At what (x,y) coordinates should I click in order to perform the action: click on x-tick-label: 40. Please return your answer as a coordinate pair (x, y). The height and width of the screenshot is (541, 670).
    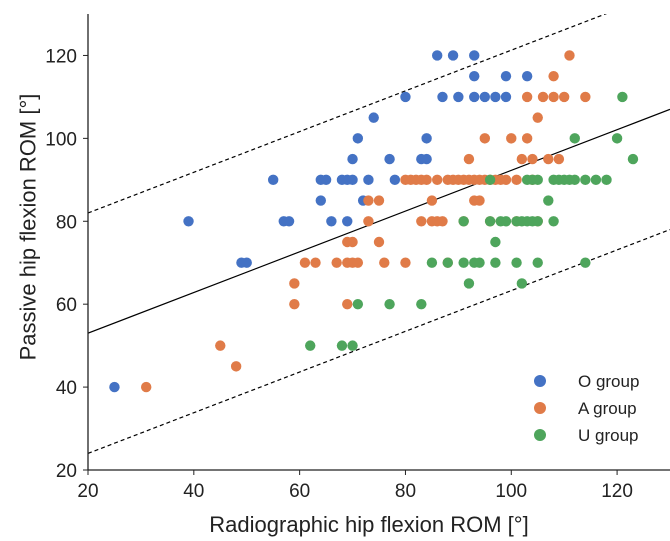
    Looking at the image, I should click on (193, 491).